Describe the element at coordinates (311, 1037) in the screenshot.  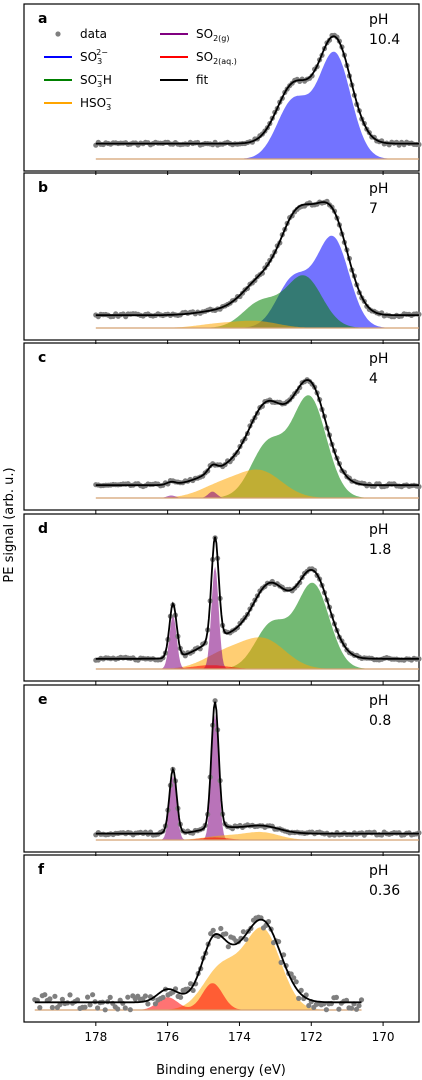
I see `x-tick-label: 172` at that location.